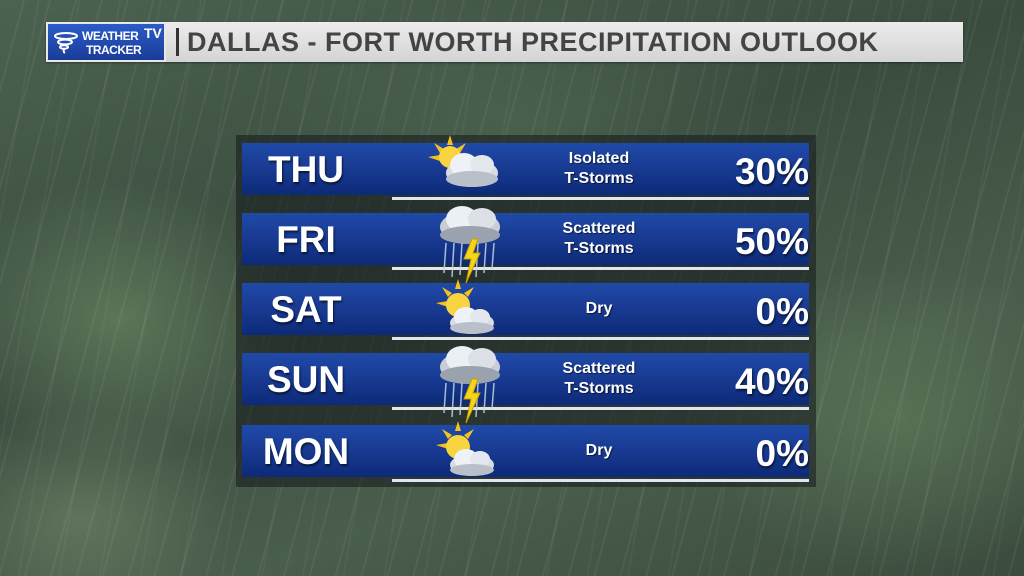  Describe the element at coordinates (771, 241) in the screenshot. I see `precip-chance: 50%` at that location.